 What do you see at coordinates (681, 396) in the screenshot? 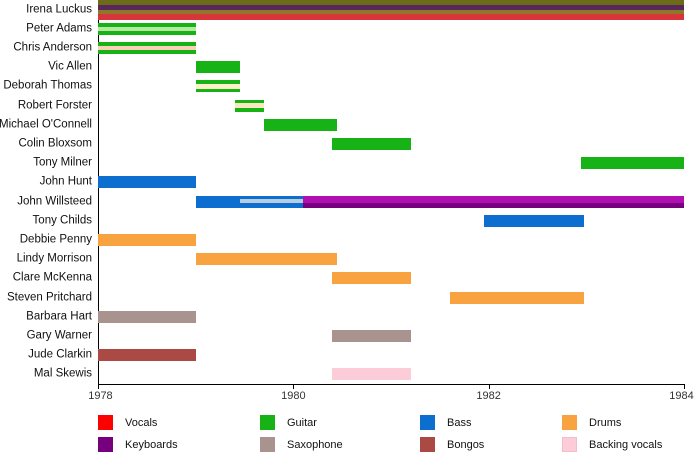
I see `x-tick-label: 1984` at bounding box center [681, 396].